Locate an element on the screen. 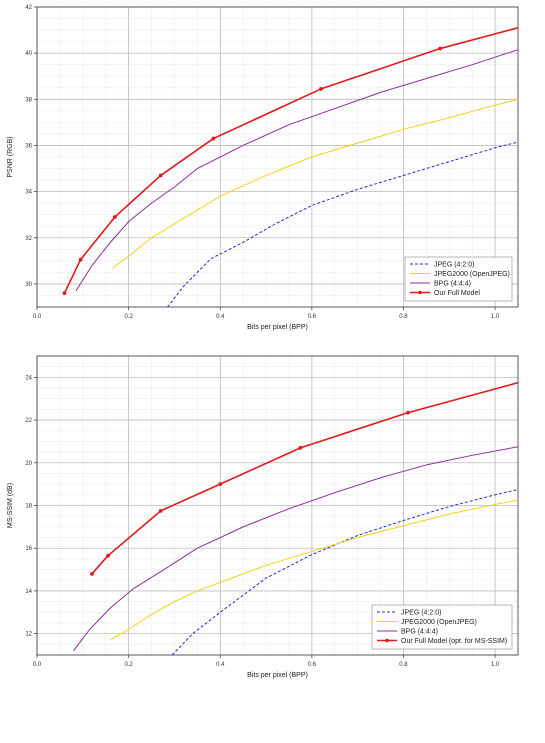  y-tick-label: 32 is located at coordinates (28, 239).